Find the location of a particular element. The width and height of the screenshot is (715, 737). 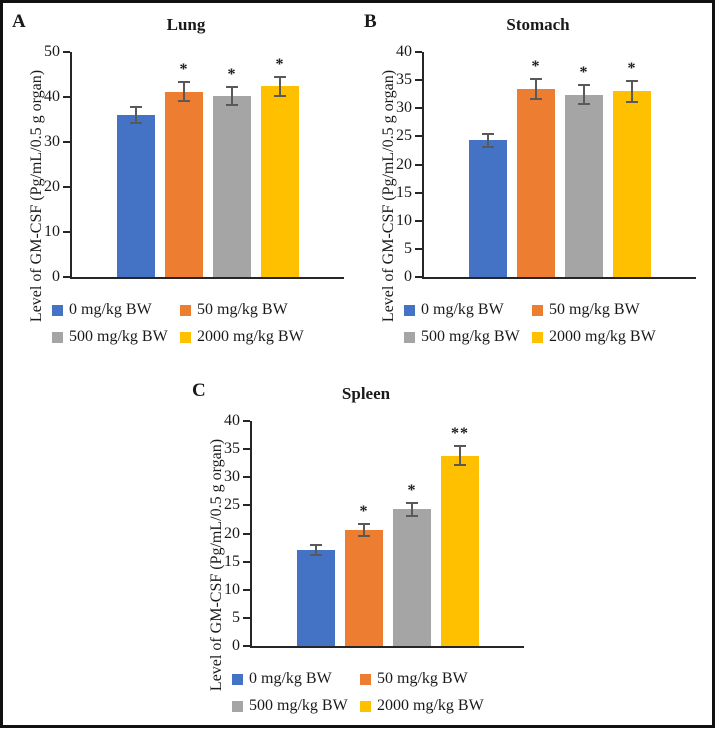

legend-swatch-orange is located at coordinates (365, 679).